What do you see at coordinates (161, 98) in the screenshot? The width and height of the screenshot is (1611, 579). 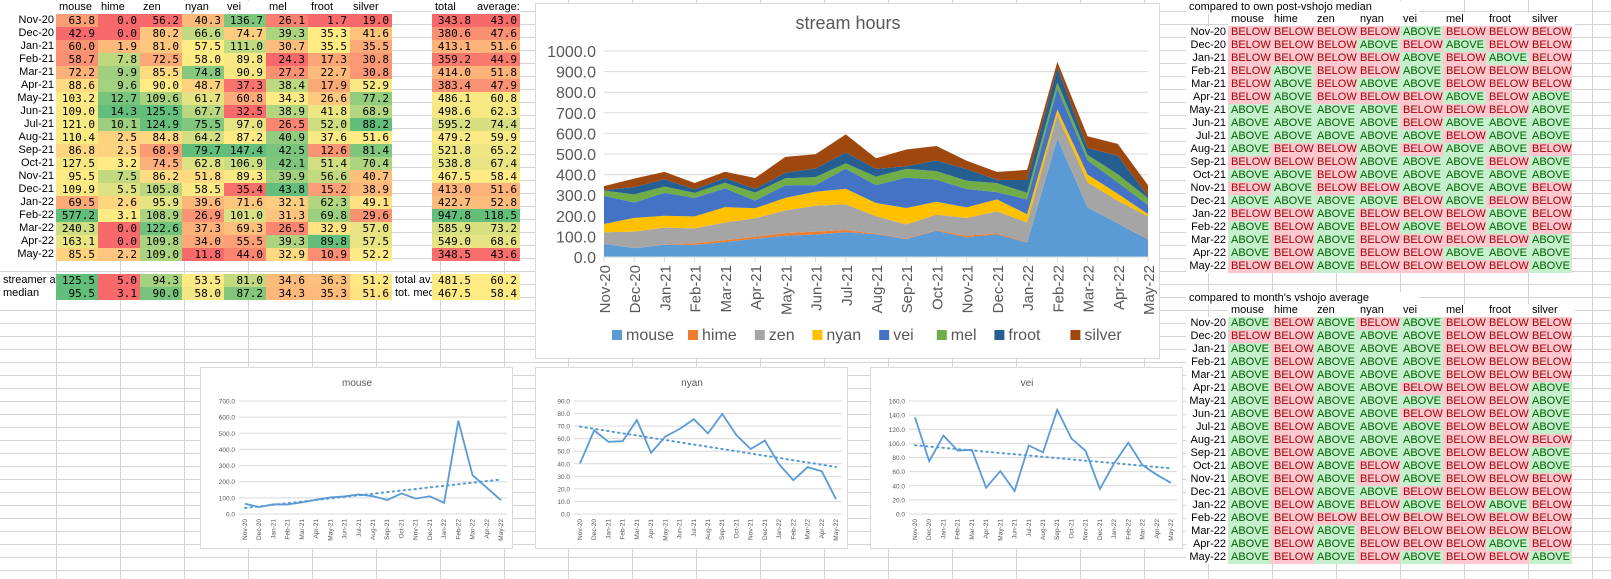 I see `hours-cell: 109.6` at bounding box center [161, 98].